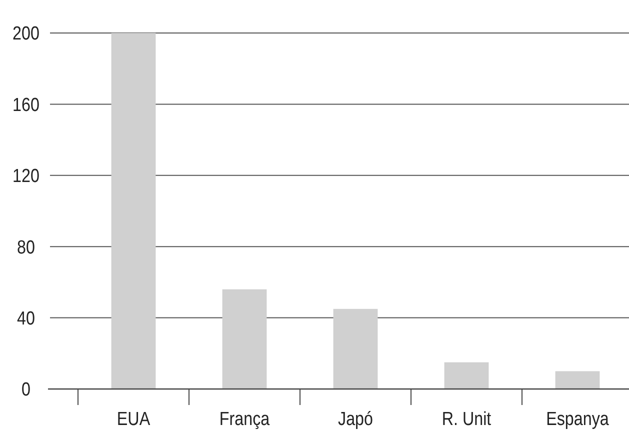 This screenshot has height=437, width=629. What do you see at coordinates (133, 419) in the screenshot?
I see `x-tick-label: EUA` at bounding box center [133, 419].